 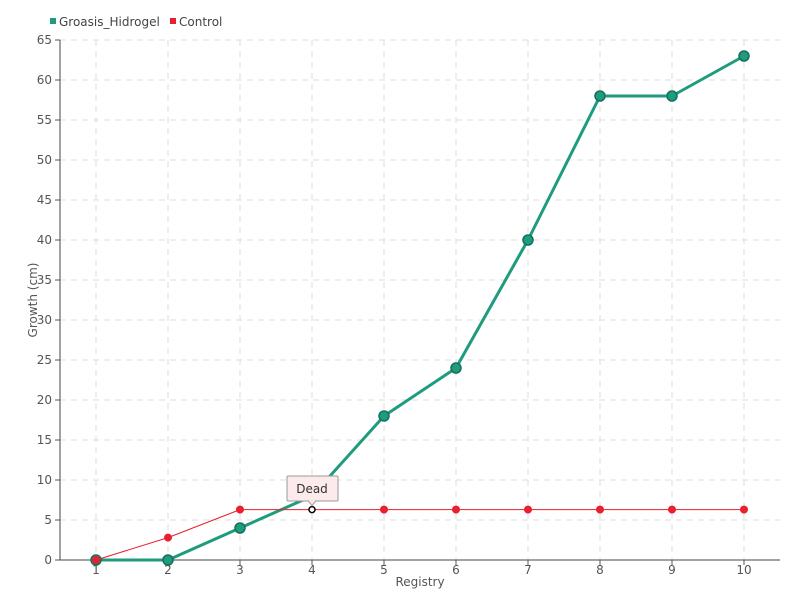 What do you see at coordinates (312, 503) in the screenshot?
I see `tooltip-pointer` at bounding box center [312, 503].